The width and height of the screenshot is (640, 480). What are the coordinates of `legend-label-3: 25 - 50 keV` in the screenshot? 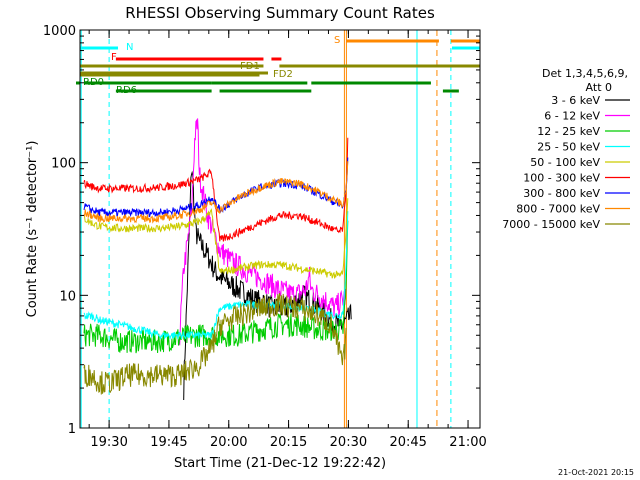 It's located at (568, 147).